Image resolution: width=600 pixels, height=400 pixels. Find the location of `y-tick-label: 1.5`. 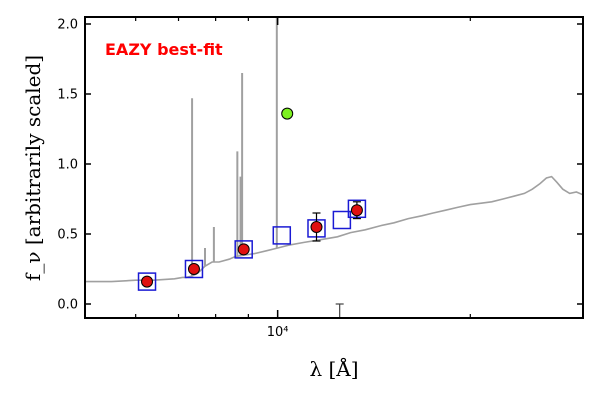

y-tick-label: 1.5 is located at coordinates (67, 95).